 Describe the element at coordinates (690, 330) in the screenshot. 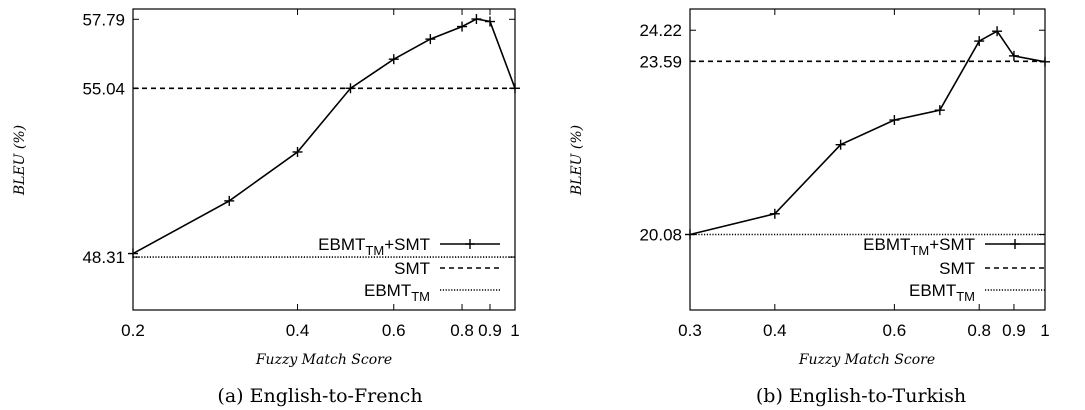

I see `x-tick-label: 0.3` at that location.